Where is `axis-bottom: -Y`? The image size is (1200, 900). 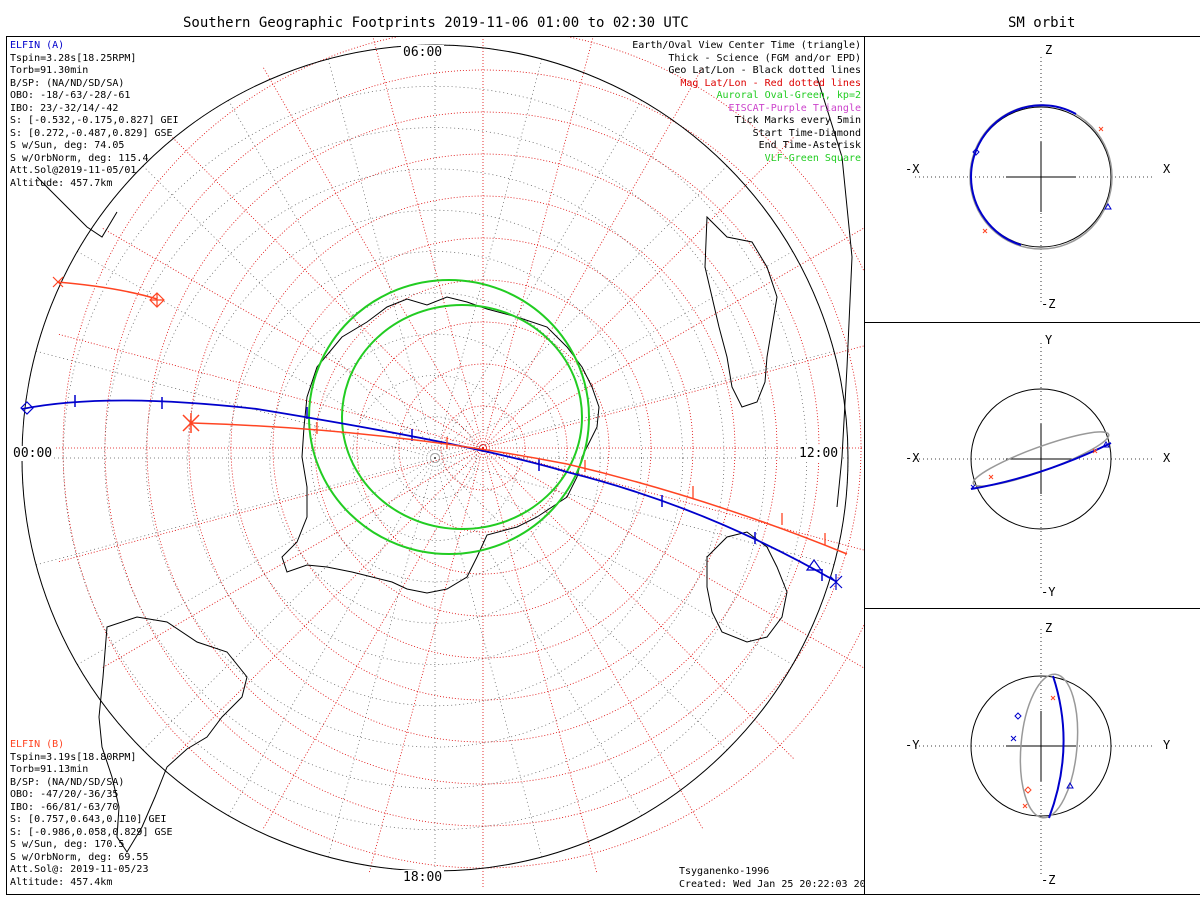 axis-bottom: -Y is located at coordinates (1048, 592).